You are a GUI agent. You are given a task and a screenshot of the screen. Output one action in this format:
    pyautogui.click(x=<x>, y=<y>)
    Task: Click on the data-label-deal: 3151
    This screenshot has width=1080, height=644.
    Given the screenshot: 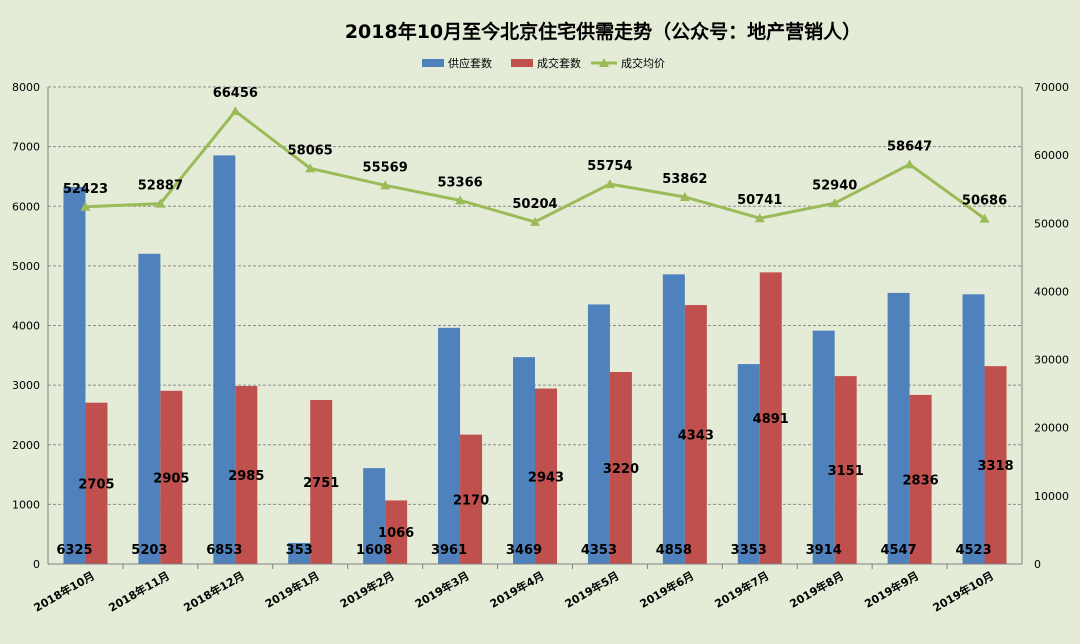 What is the action you would take?
    pyautogui.click(x=846, y=471)
    